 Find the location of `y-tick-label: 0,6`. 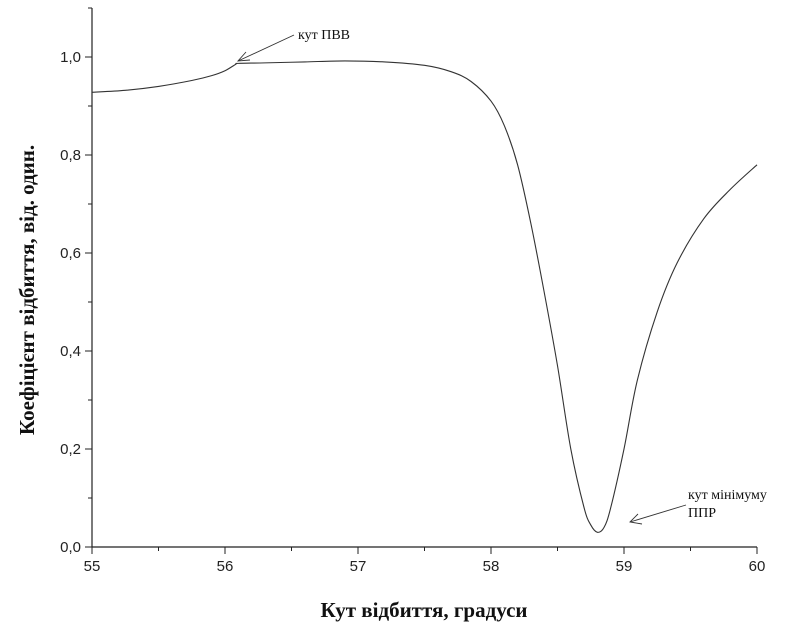

y-tick-label: 0,6 is located at coordinates (70, 253).